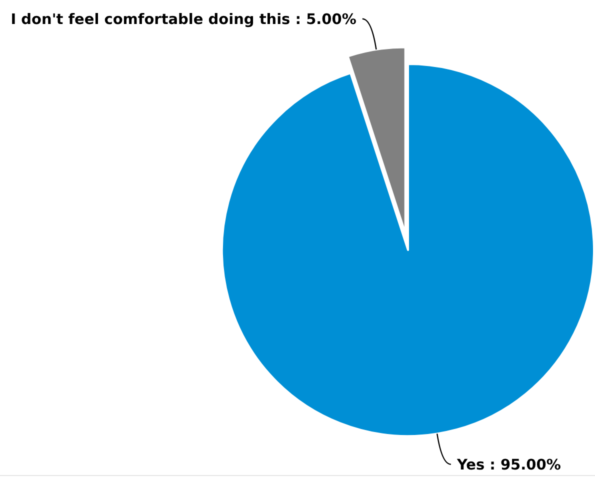 This screenshot has height=477, width=595. I want to click on slice-label: I don't feel comfortable doing this : 5.00%, so click(183, 20).